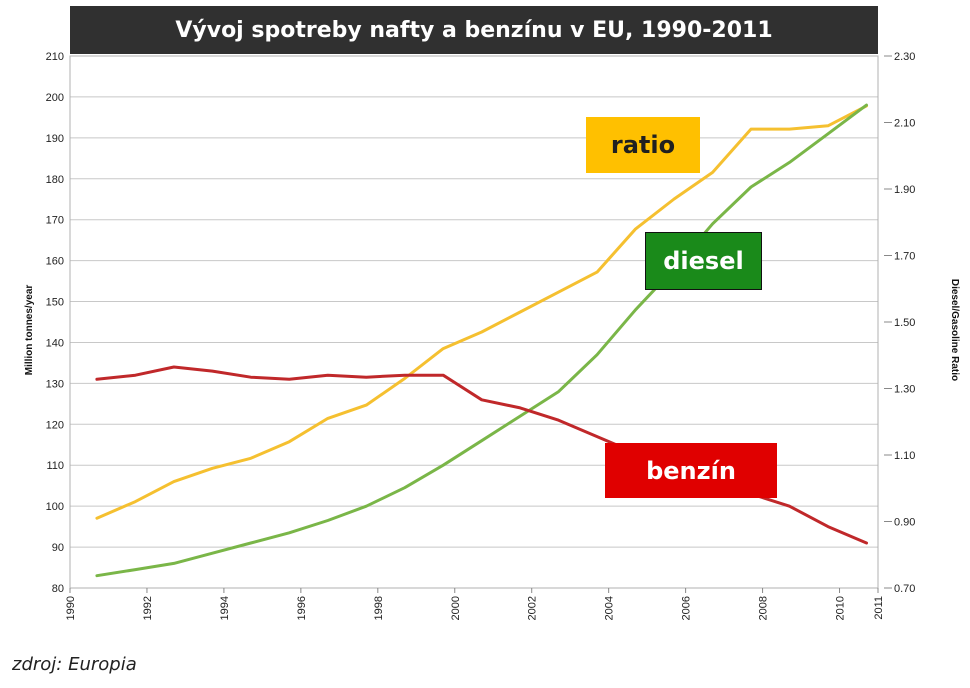  I want to click on x-tick-label: 2000, so click(456, 608).